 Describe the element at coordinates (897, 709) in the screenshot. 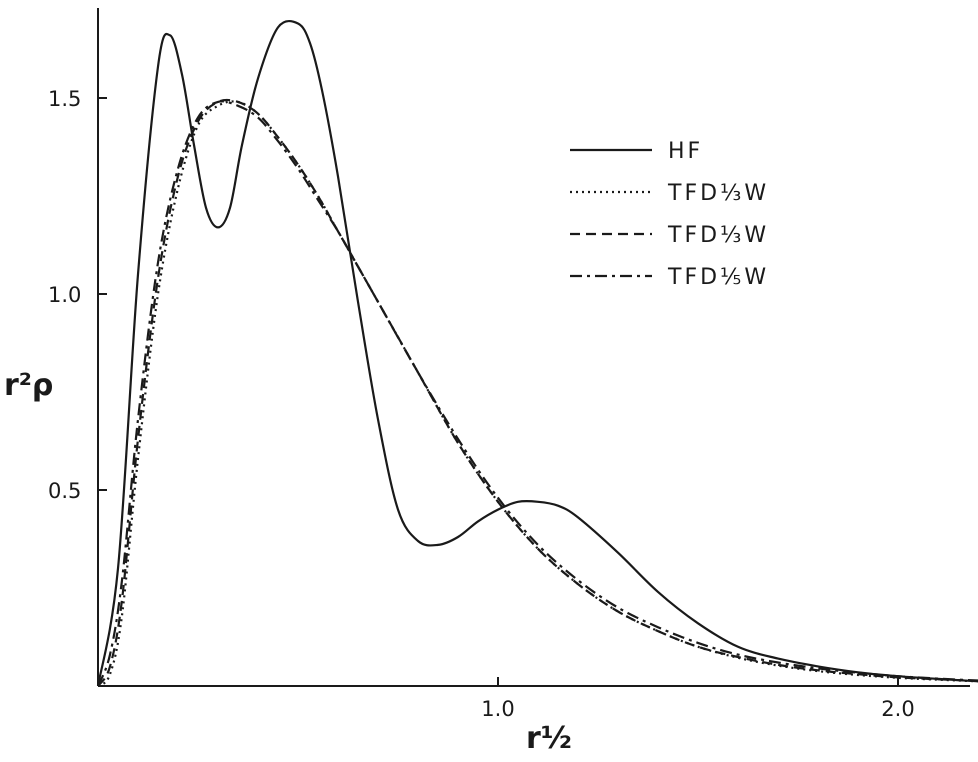

I see `x-tick-label: 2.0` at that location.